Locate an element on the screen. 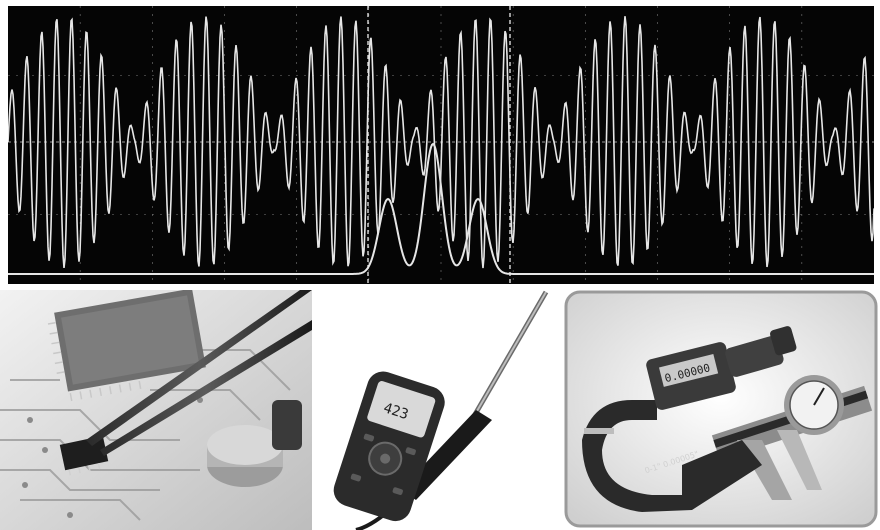  soic-chip is located at coordinates (84, 455).